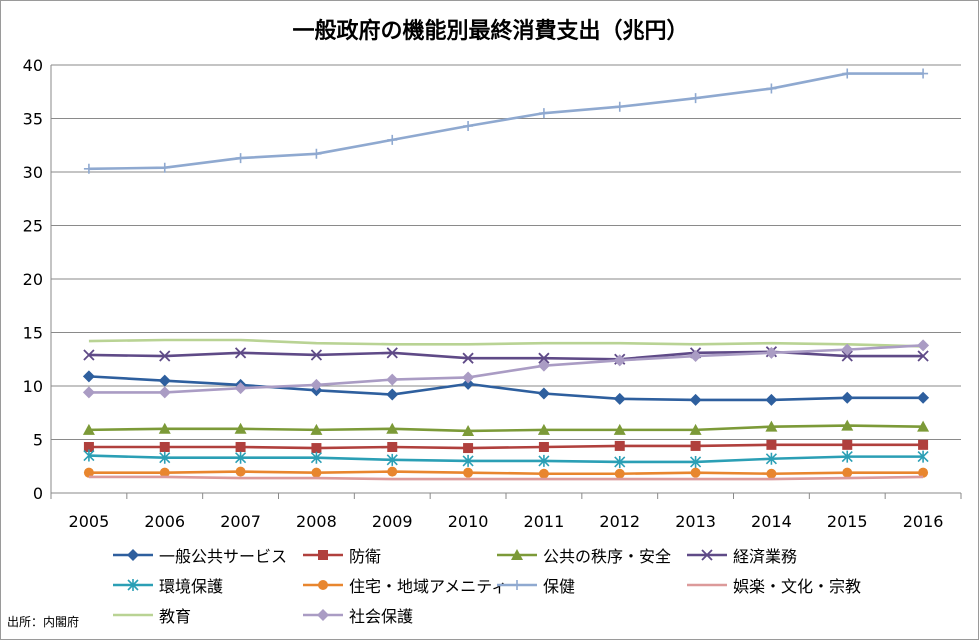 Image resolution: width=979 pixels, height=641 pixels. What do you see at coordinates (619, 521) in the screenshot?
I see `x-tick-label: 2012` at bounding box center [619, 521].